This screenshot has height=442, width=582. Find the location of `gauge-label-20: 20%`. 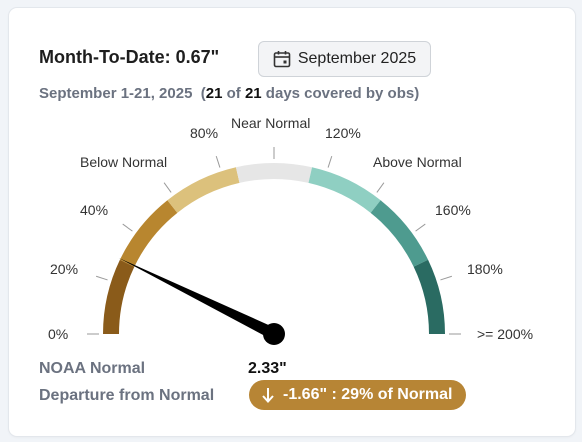

gauge-label-20: 20% is located at coordinates (64, 269).